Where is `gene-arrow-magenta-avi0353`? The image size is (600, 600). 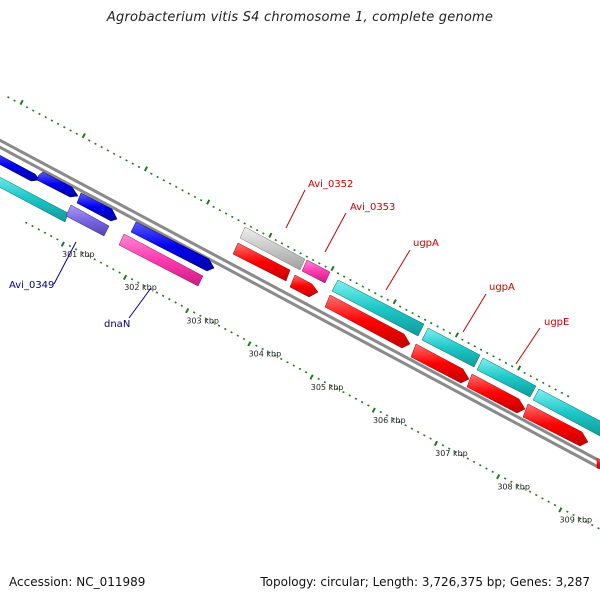 gene-arrow-magenta-avi0353 is located at coordinates (316, 271).